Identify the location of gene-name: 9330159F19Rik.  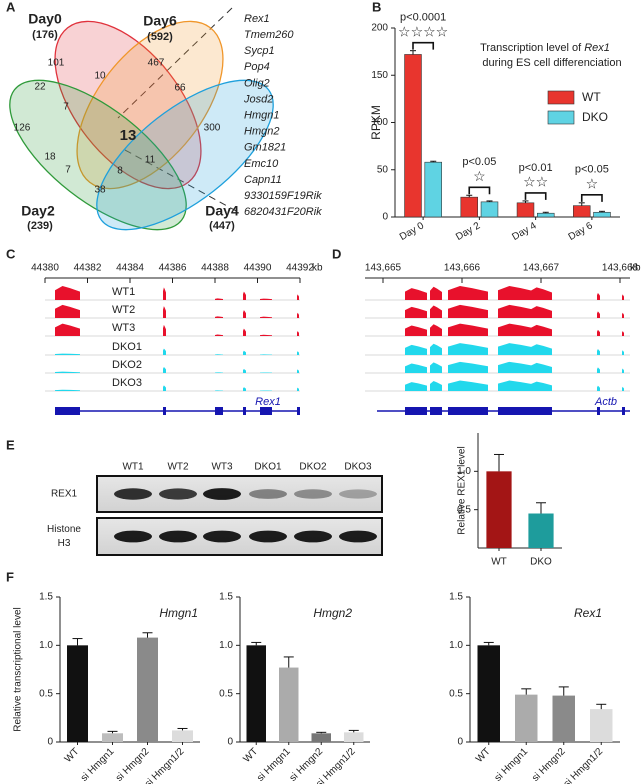
(283, 196).